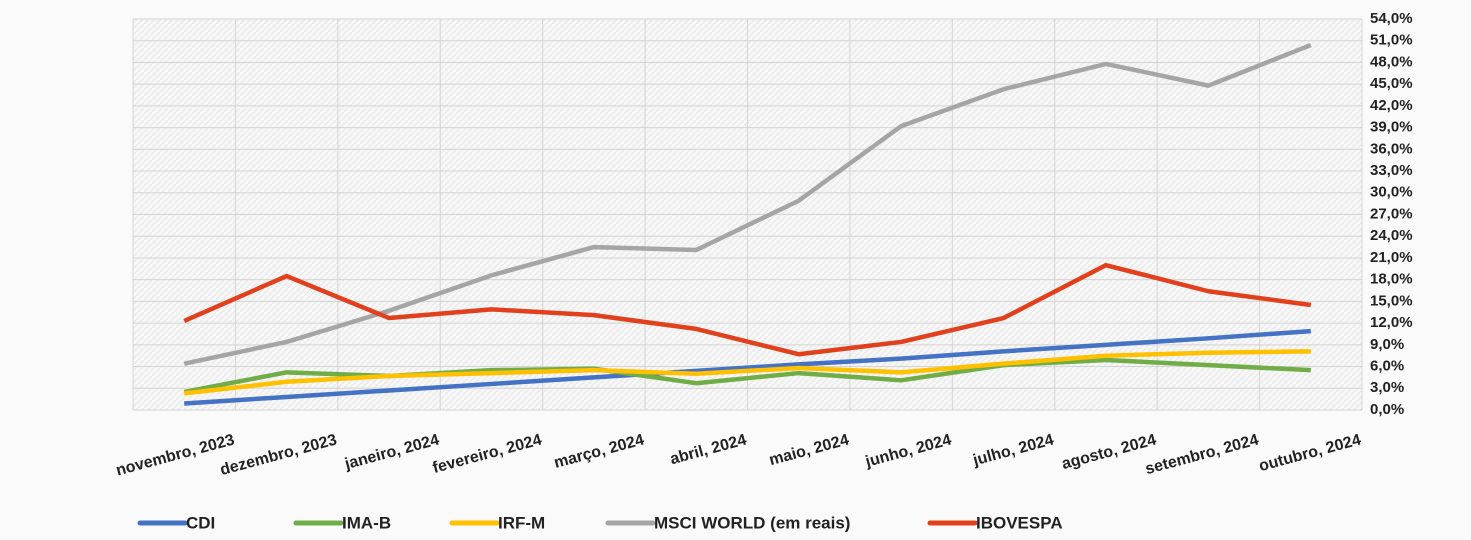 The height and width of the screenshot is (540, 1471). Describe the element at coordinates (1109, 452) in the screenshot. I see `x-tick-label: agosto, 2024` at that location.